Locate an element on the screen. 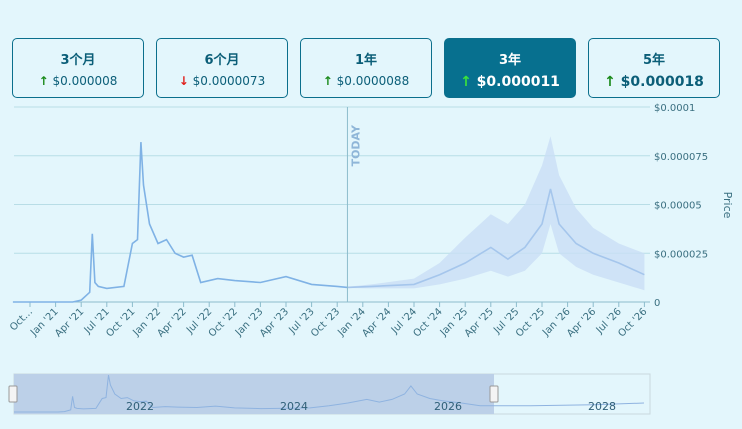 The height and width of the screenshot is (429, 742). x-tick-label: Apr '23 is located at coordinates (274, 322).